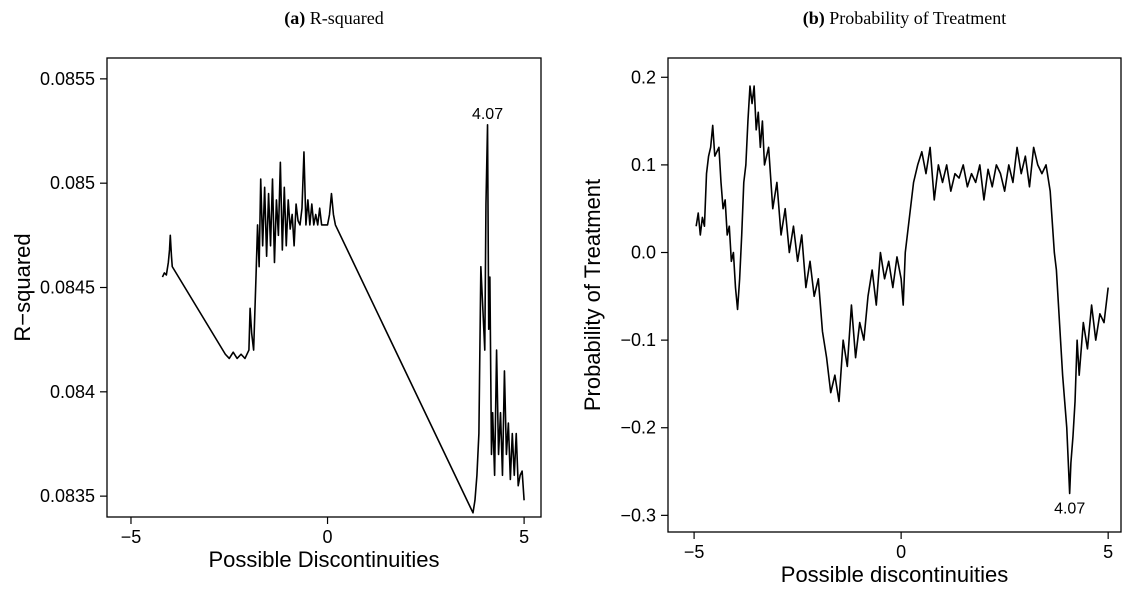 The width and height of the screenshot is (1123, 593). I want to click on x-axis-label: Possible Discontinuities, so click(323, 559).